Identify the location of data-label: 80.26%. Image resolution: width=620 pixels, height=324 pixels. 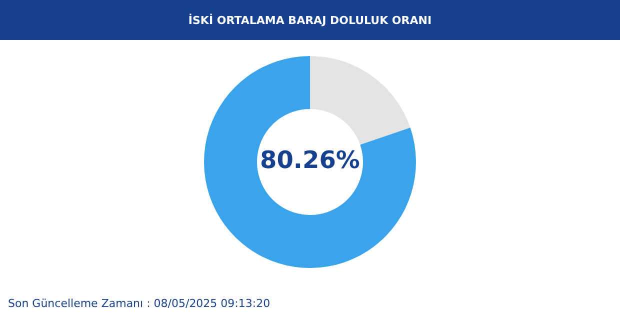
(310, 160).